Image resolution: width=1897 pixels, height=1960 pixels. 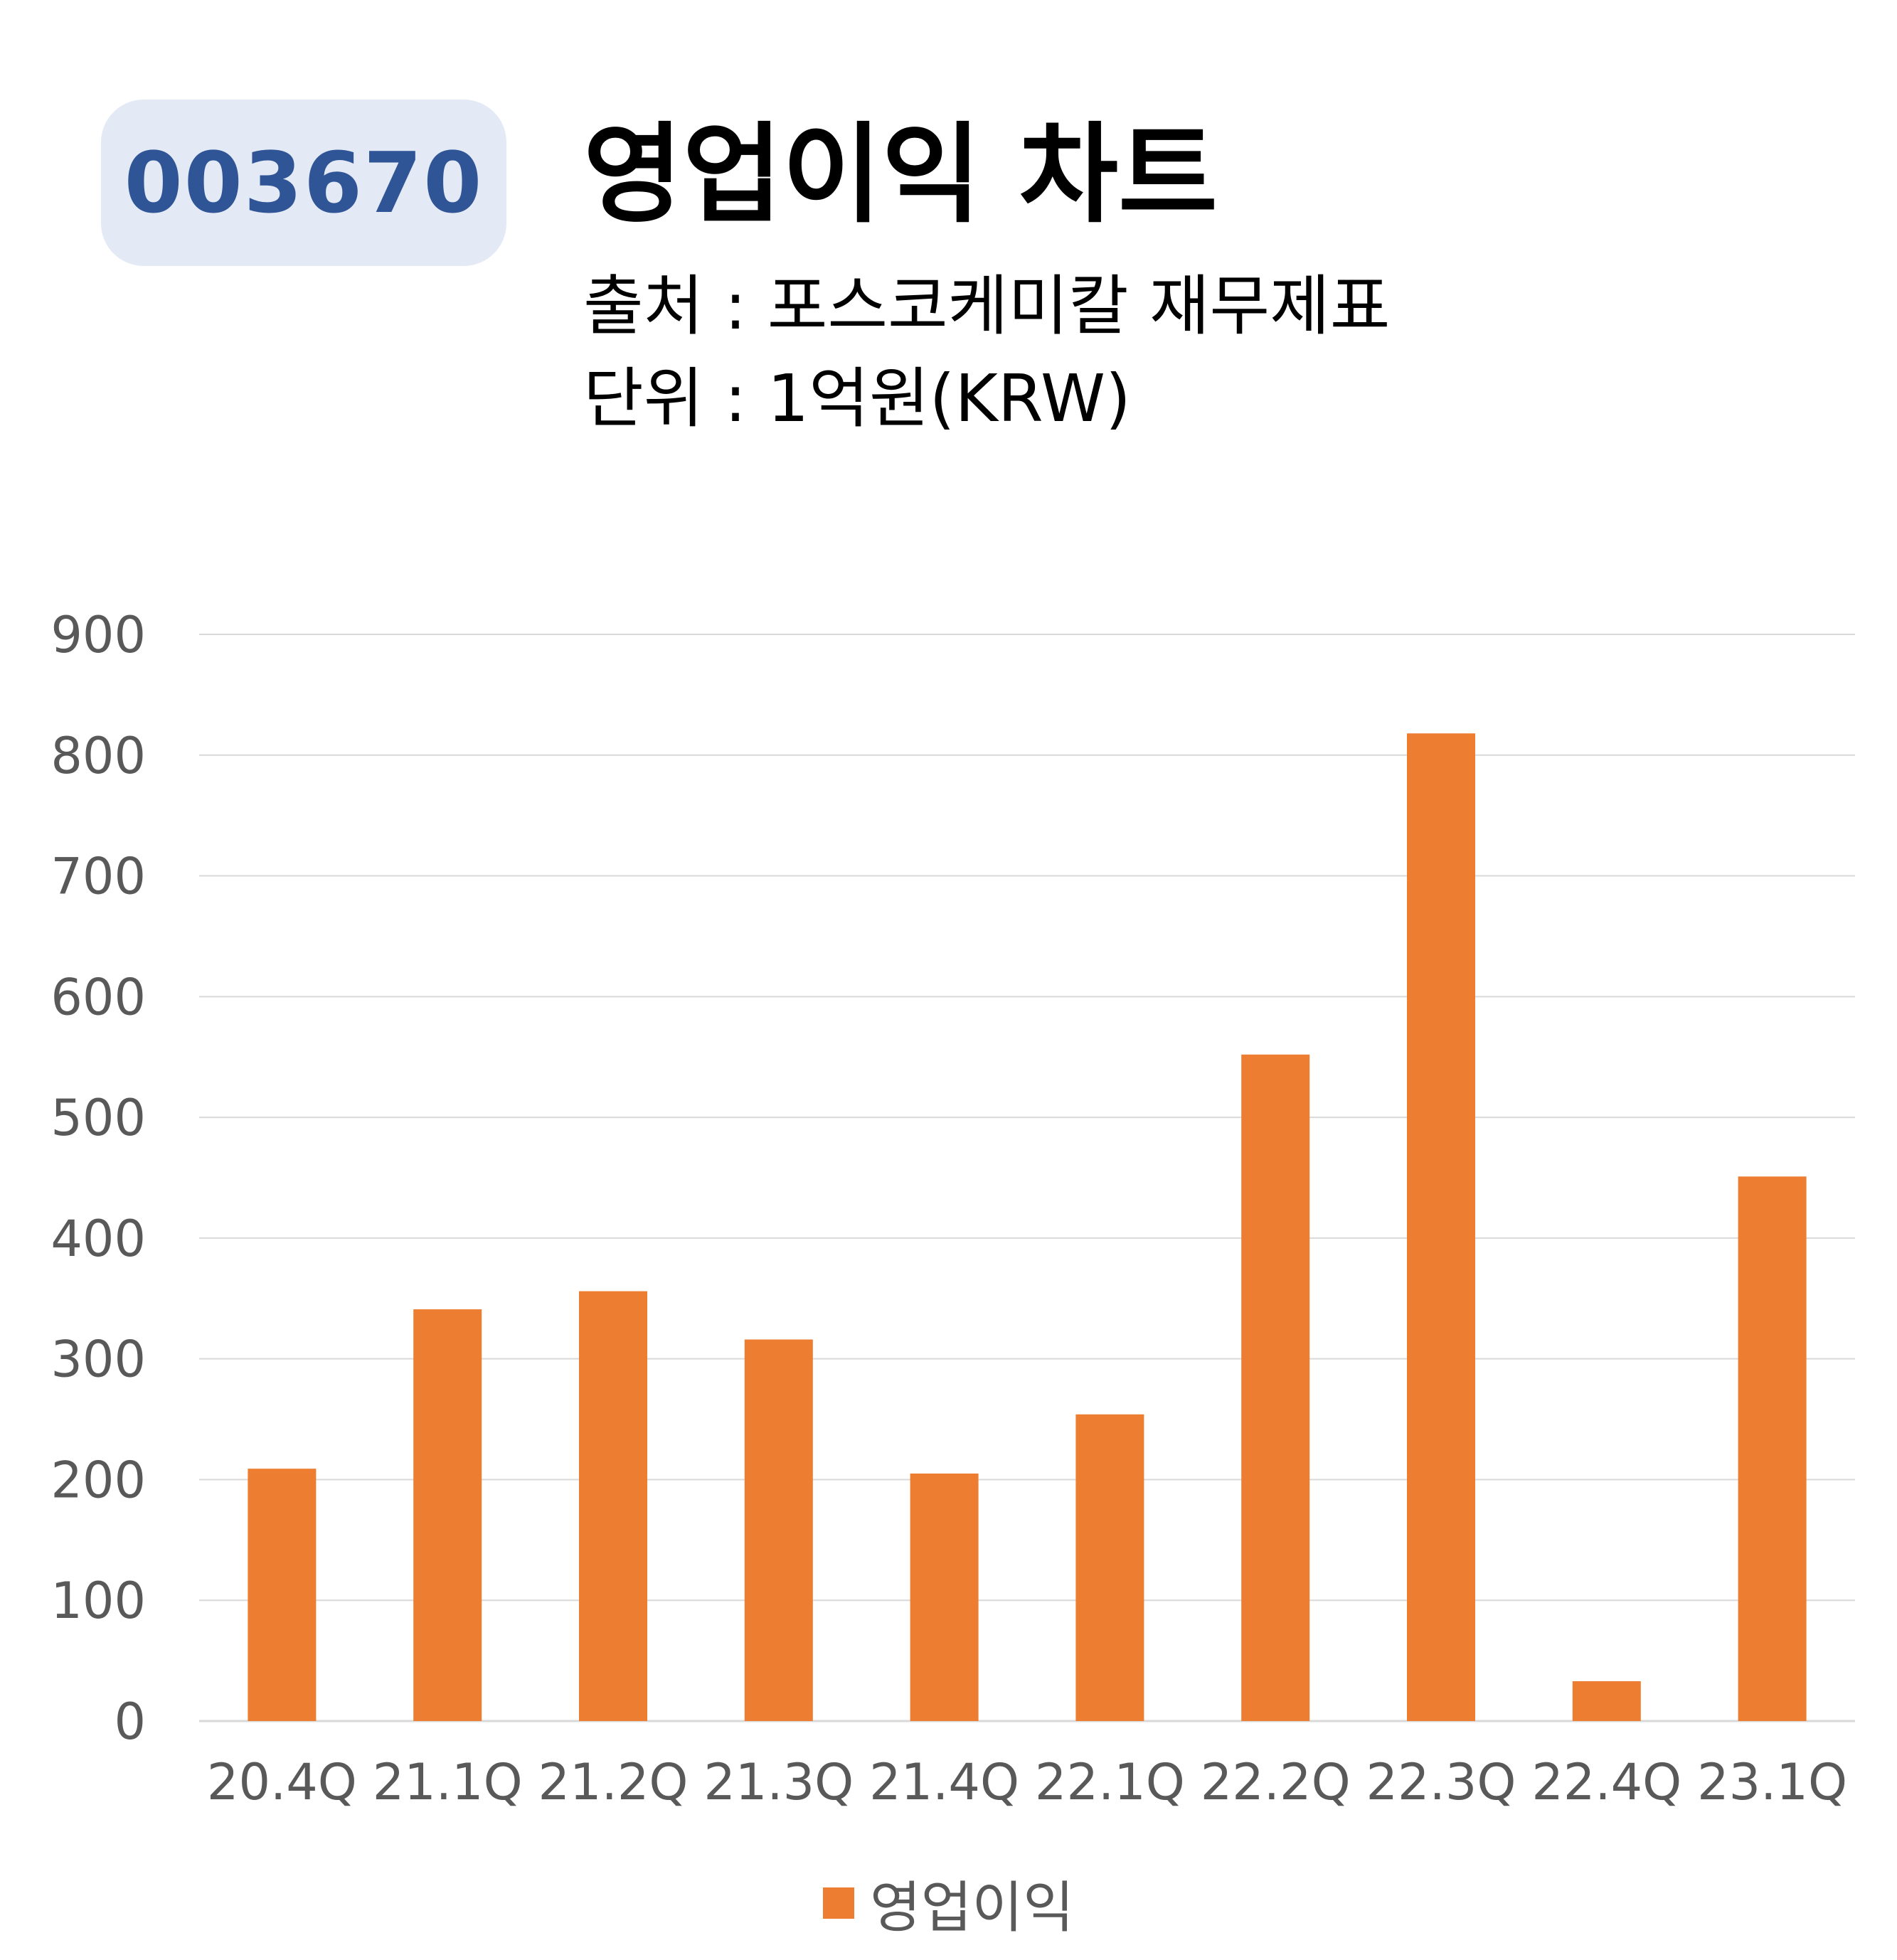 What do you see at coordinates (99, 635) in the screenshot?
I see `y-tick-label: 900` at bounding box center [99, 635].